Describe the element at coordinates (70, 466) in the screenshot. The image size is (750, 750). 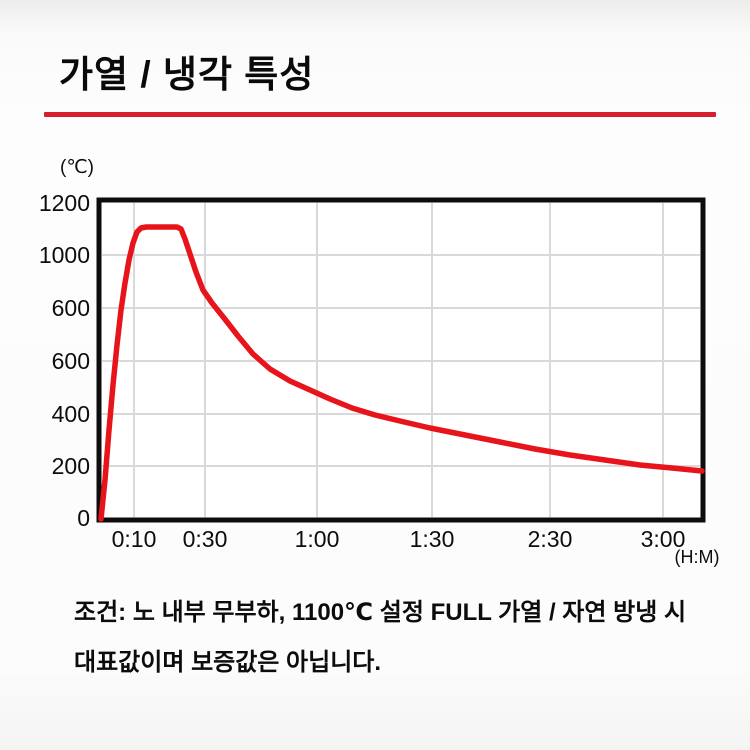
I see `y-tick-label: 200` at that location.